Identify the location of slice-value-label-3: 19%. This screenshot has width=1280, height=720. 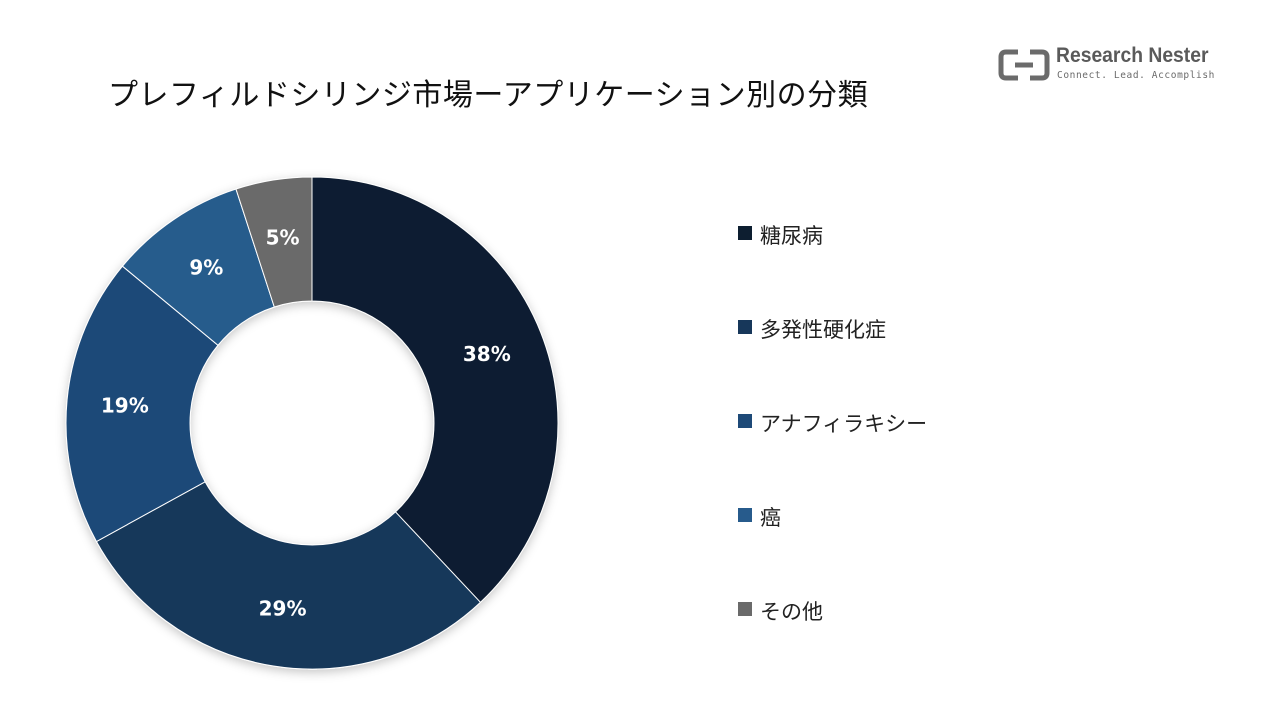
(125, 405).